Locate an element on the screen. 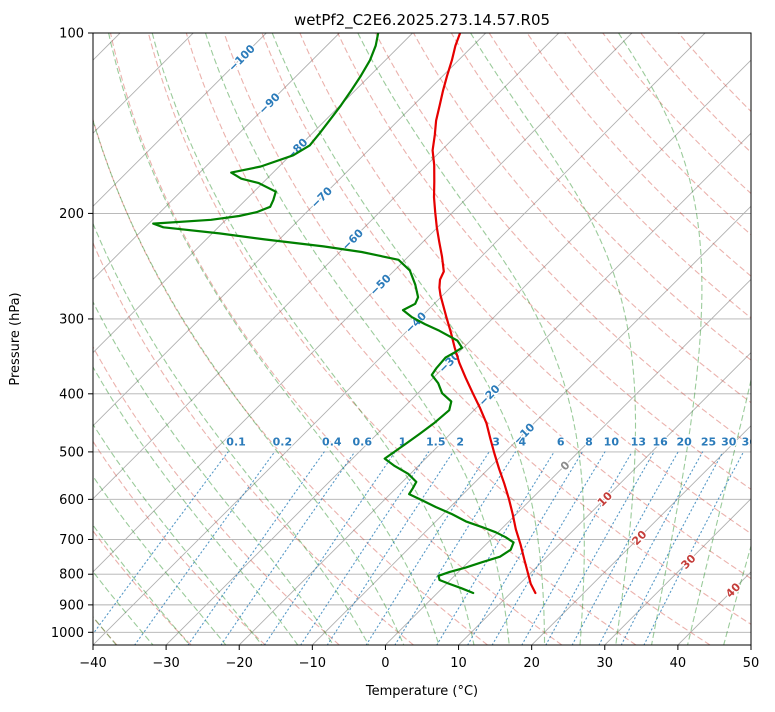 Image resolution: width=775 pixels, height=712 pixels. x-tick-label: 10 is located at coordinates (458, 663).